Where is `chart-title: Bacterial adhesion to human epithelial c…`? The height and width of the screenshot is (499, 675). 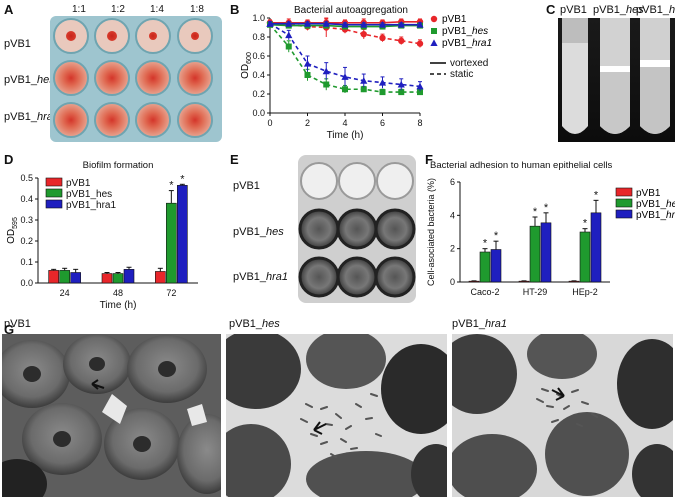 chart-title: Bacterial adhesion to human epithelial c… is located at coordinates (521, 165).